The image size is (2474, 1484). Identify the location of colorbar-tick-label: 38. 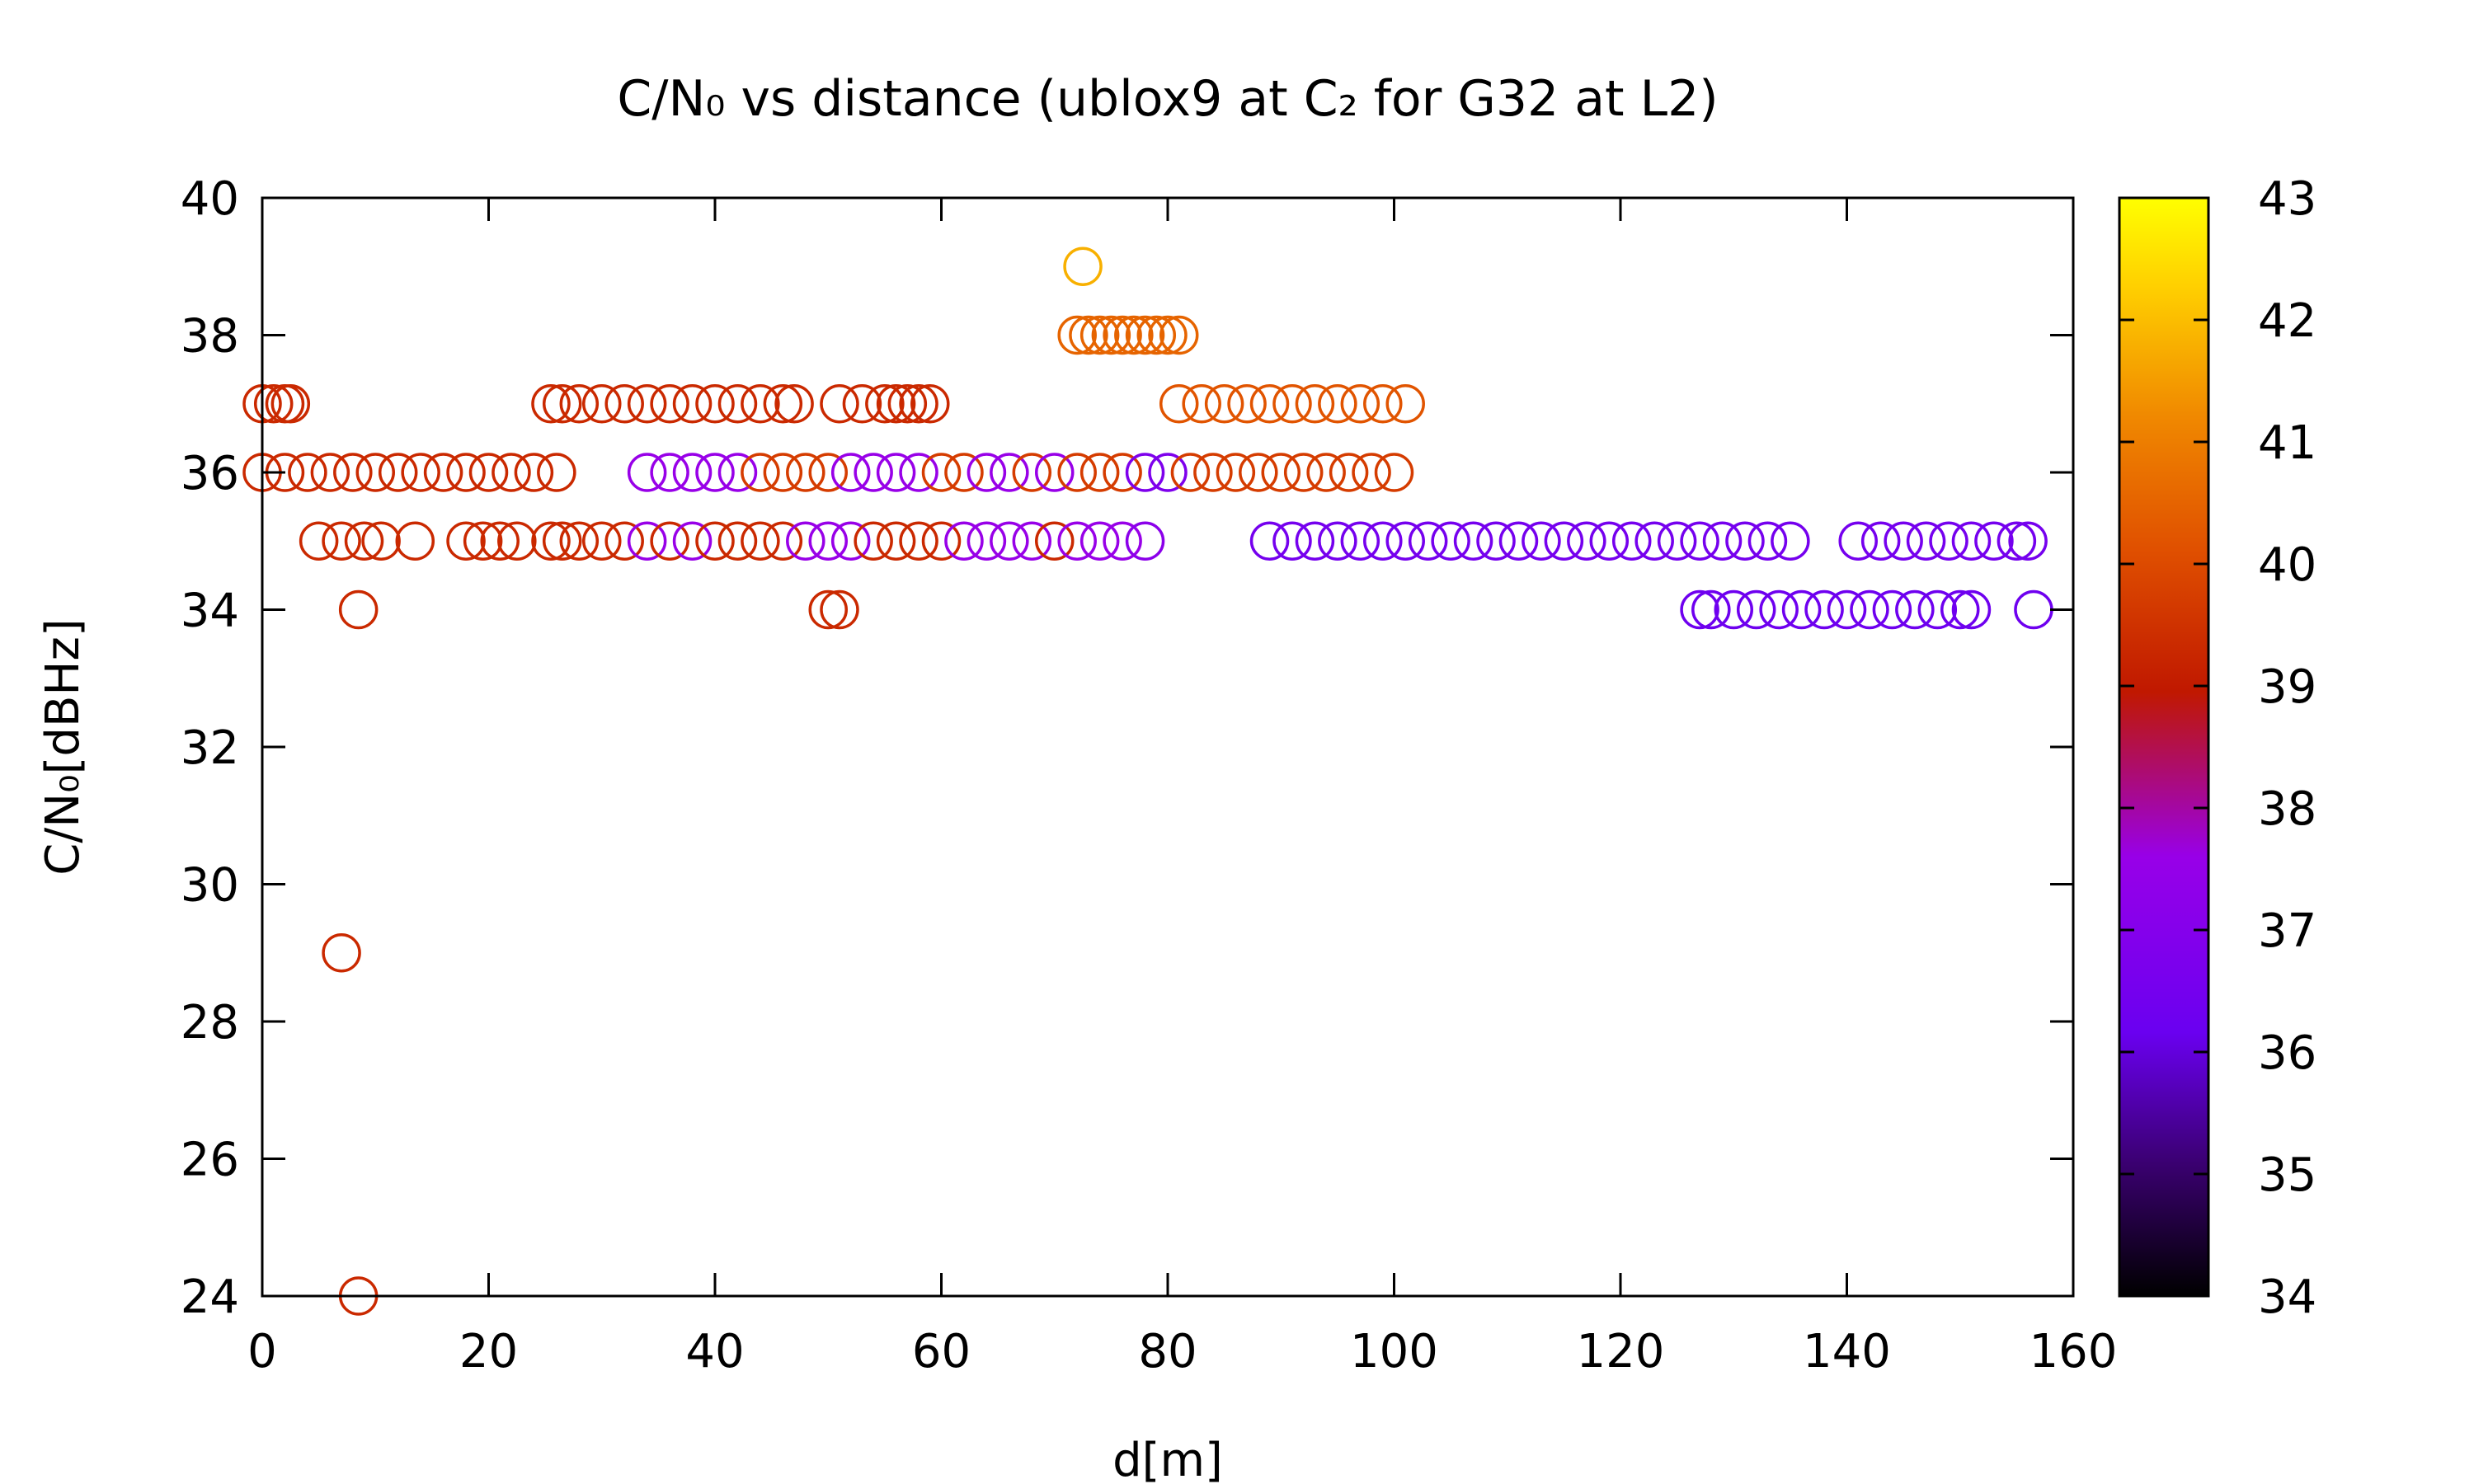
(2287, 809).